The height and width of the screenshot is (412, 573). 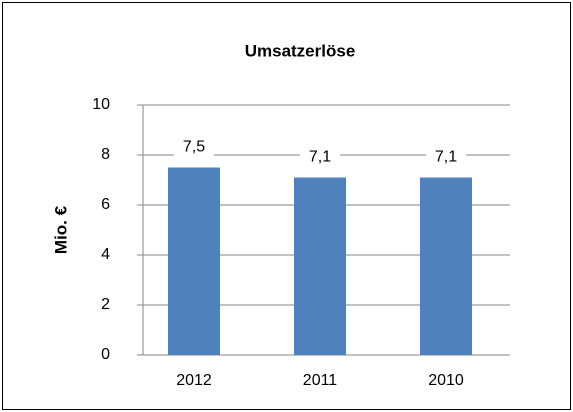 I want to click on x-tick-label: 2010, so click(x=446, y=380).